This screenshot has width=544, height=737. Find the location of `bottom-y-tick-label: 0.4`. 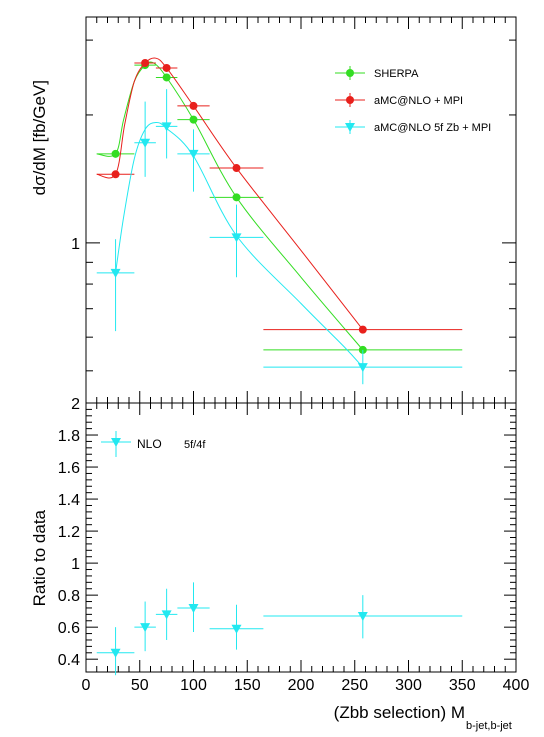

bottom-y-tick-label: 0.4 is located at coordinates (69, 660).